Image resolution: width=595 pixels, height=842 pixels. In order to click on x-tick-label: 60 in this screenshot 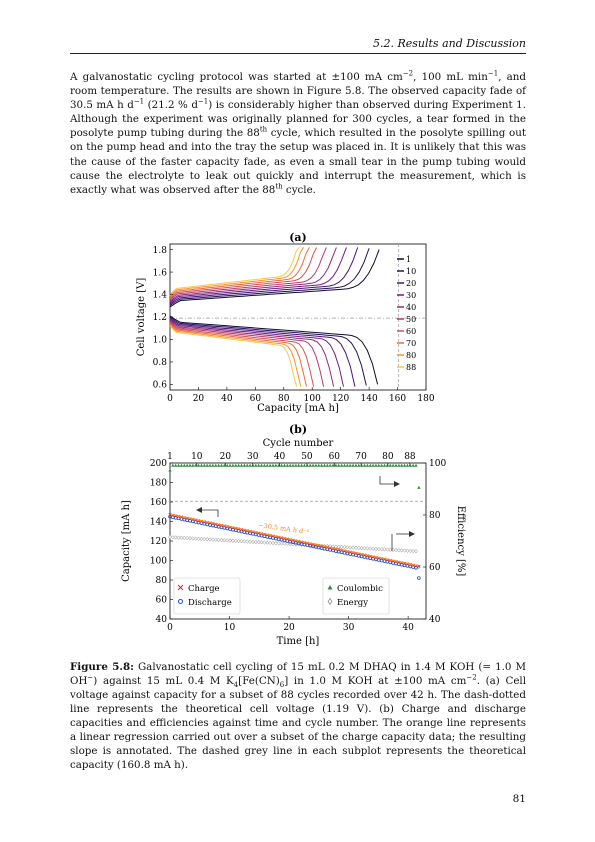, I will do `click(256, 399)`.